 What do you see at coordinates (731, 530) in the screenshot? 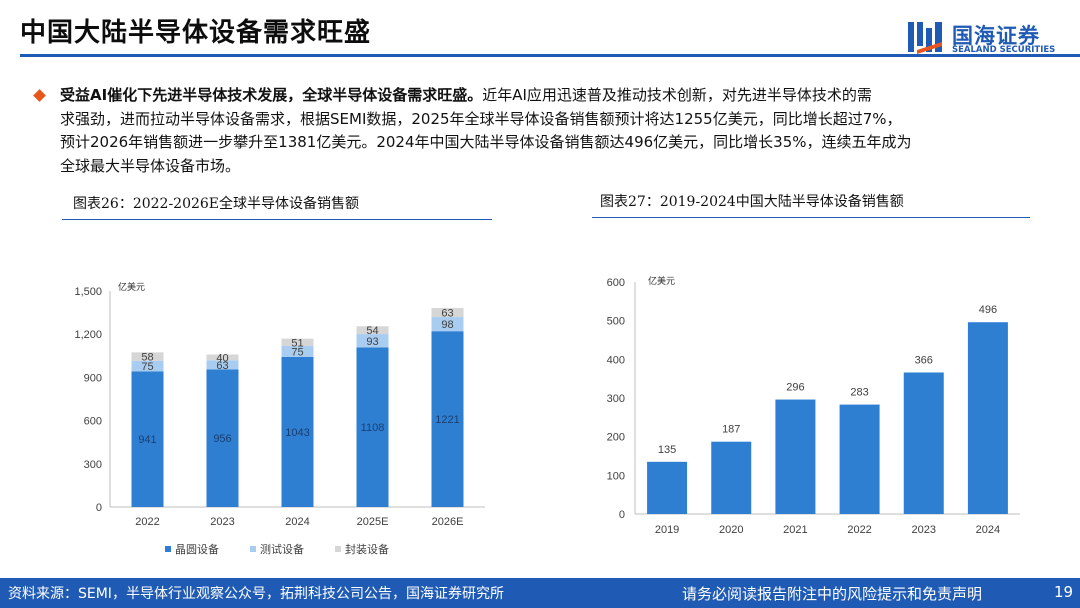
I see `chart2-xtick-label: 2020` at bounding box center [731, 530].